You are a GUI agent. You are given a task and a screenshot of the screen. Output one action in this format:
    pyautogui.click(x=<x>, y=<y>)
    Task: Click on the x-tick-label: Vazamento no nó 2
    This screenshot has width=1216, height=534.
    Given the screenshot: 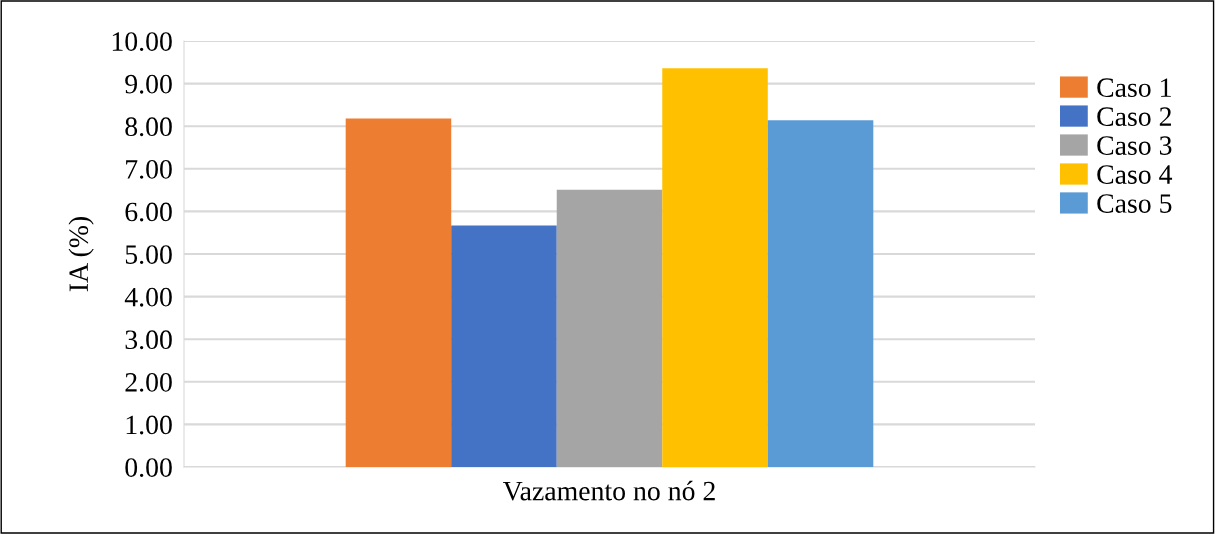 What is the action you would take?
    pyautogui.click(x=608, y=490)
    